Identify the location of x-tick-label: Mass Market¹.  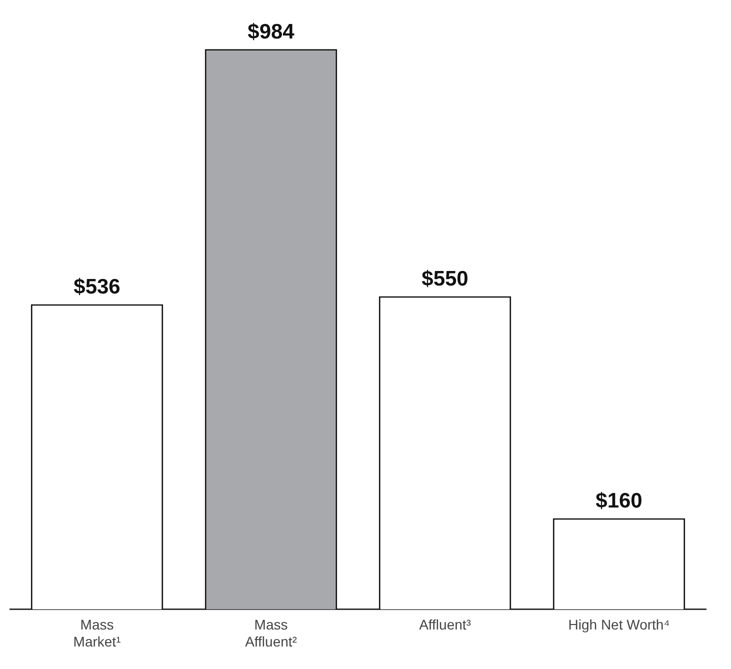
(97, 633).